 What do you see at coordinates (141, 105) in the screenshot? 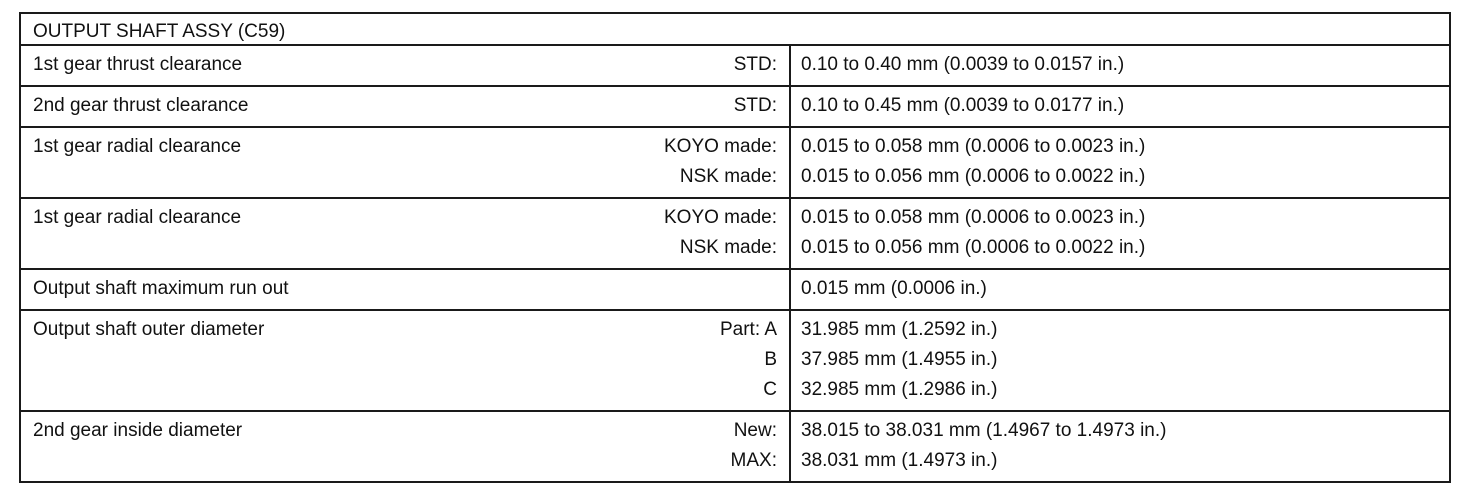
I see `spec-item-name: 2nd gear thrust clearance` at bounding box center [141, 105].